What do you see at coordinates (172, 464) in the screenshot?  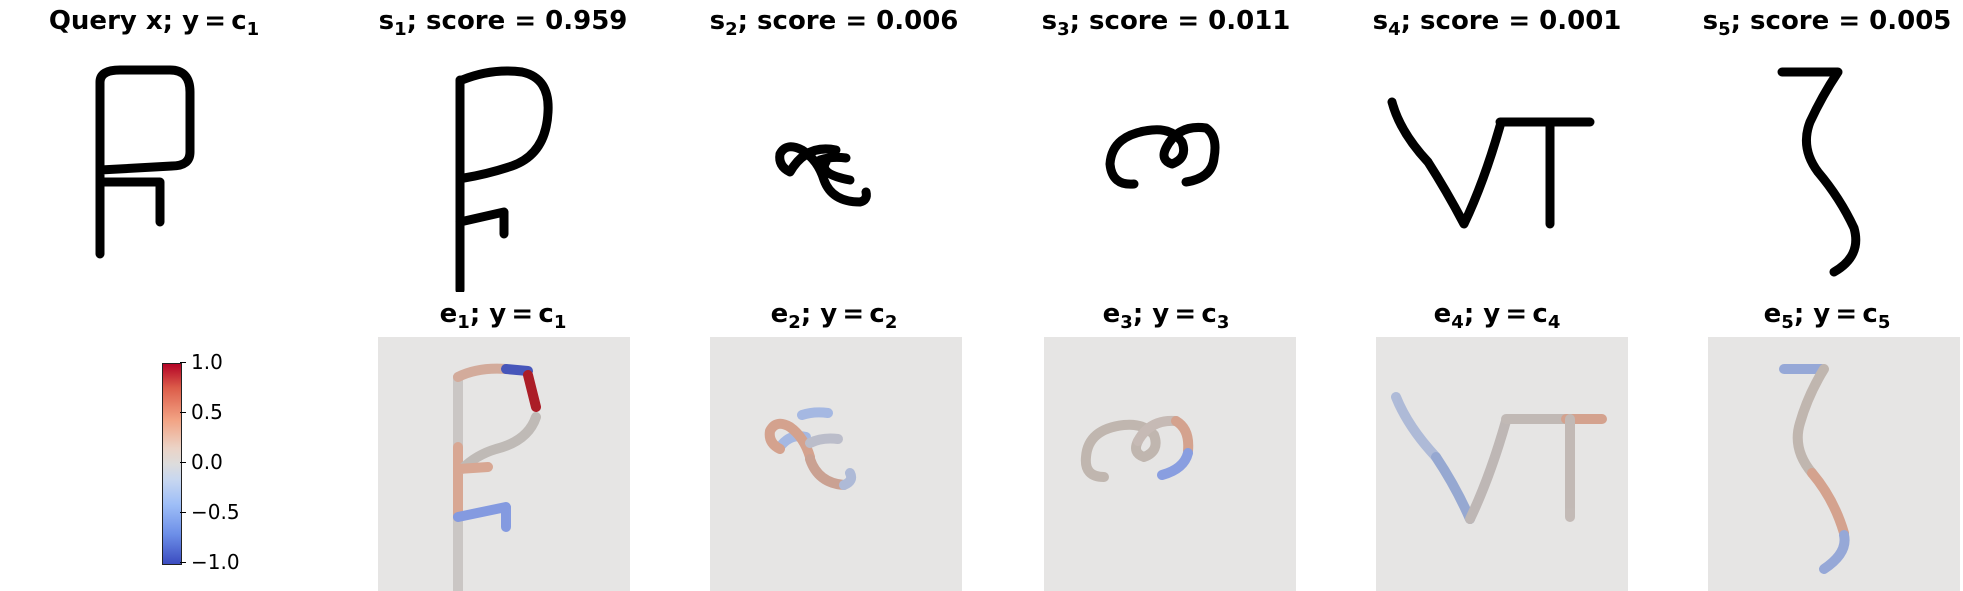 I see `colorbar` at bounding box center [172, 464].